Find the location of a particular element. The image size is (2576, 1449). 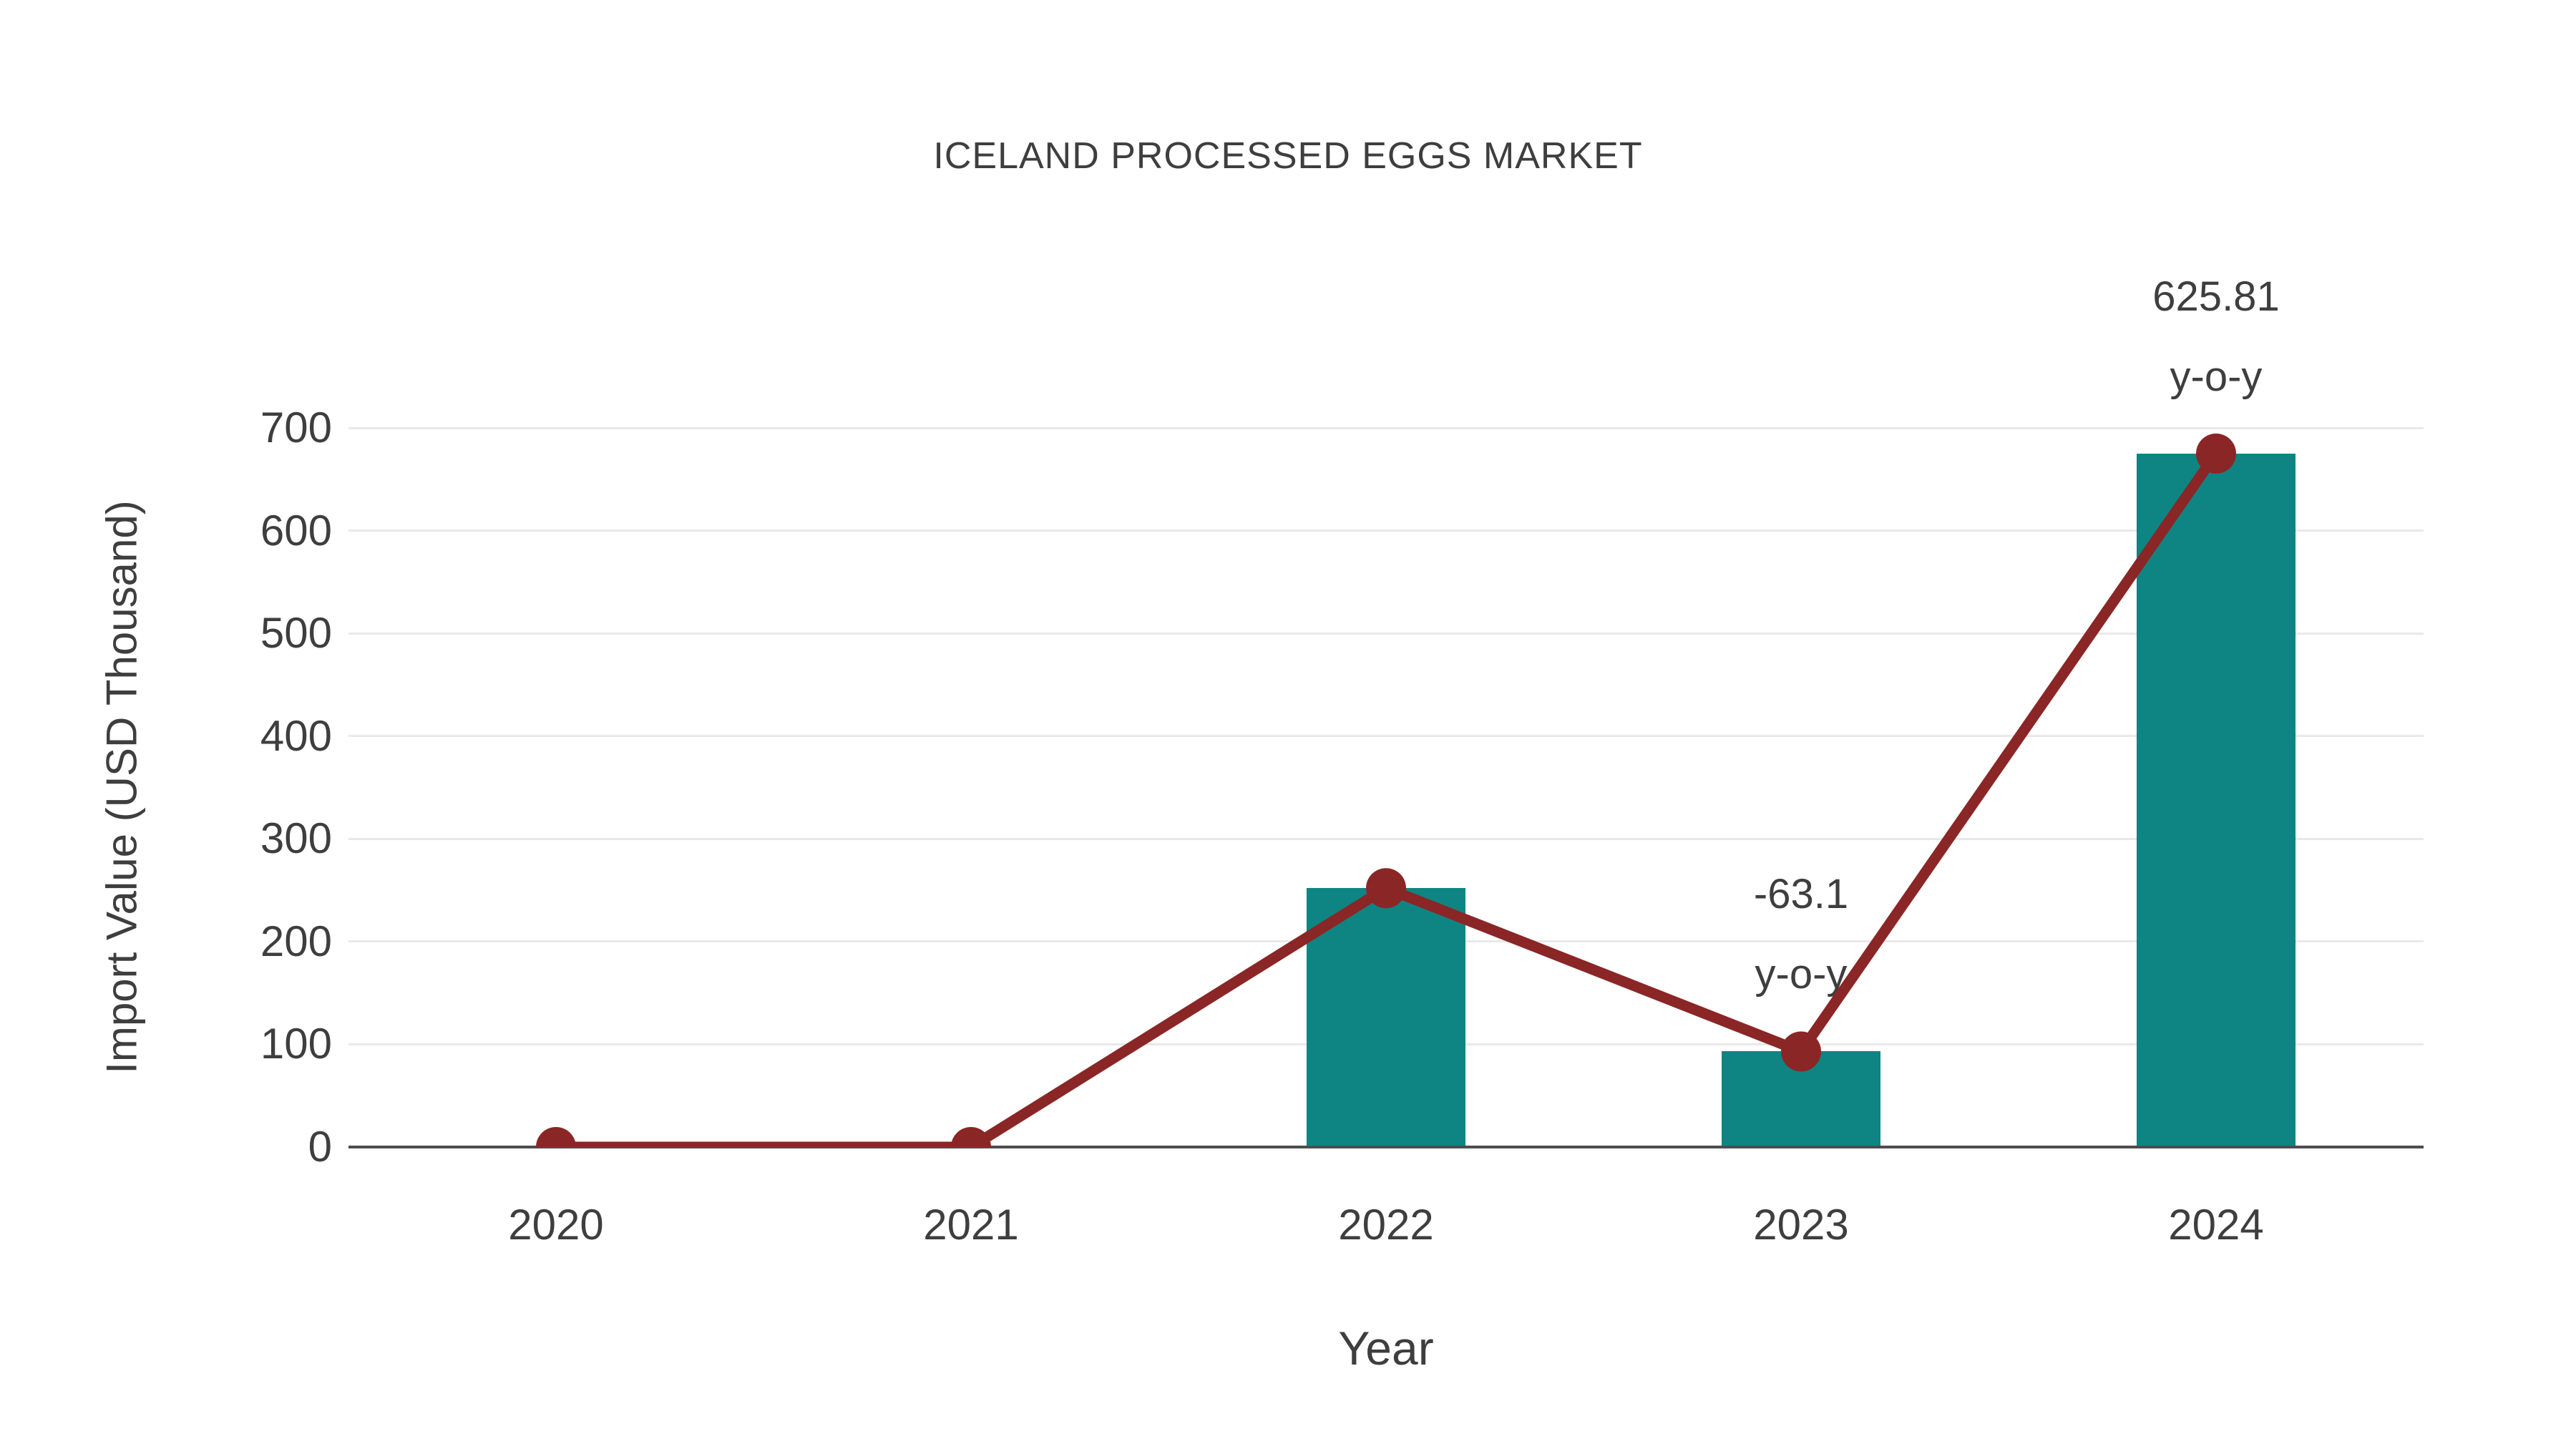

x-tick-label-2022: 2022 is located at coordinates (1386, 1225).